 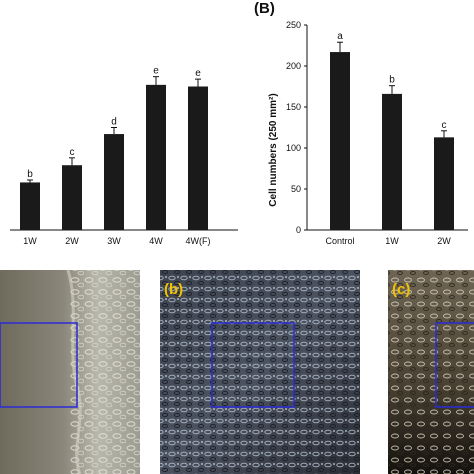 What do you see at coordinates (273, 149) in the screenshot?
I see `y-axis-label: Cell numbers (250 mm²)` at bounding box center [273, 149].